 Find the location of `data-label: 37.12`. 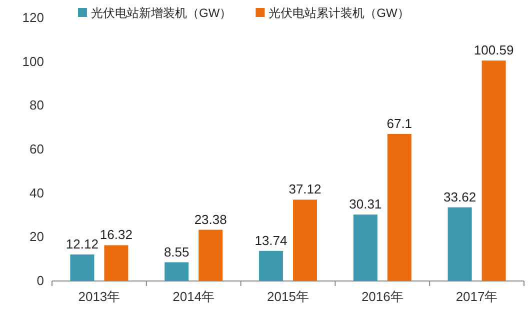

data-label: 37.12 is located at coordinates (305, 189).